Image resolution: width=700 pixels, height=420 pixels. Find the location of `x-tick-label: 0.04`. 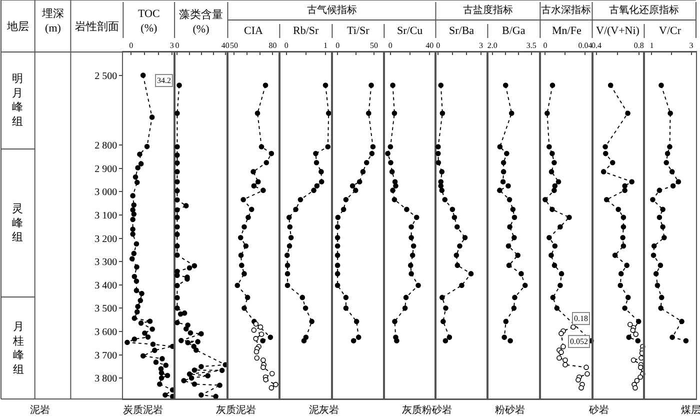

x-tick-label: 0.04 is located at coordinates (585, 45).